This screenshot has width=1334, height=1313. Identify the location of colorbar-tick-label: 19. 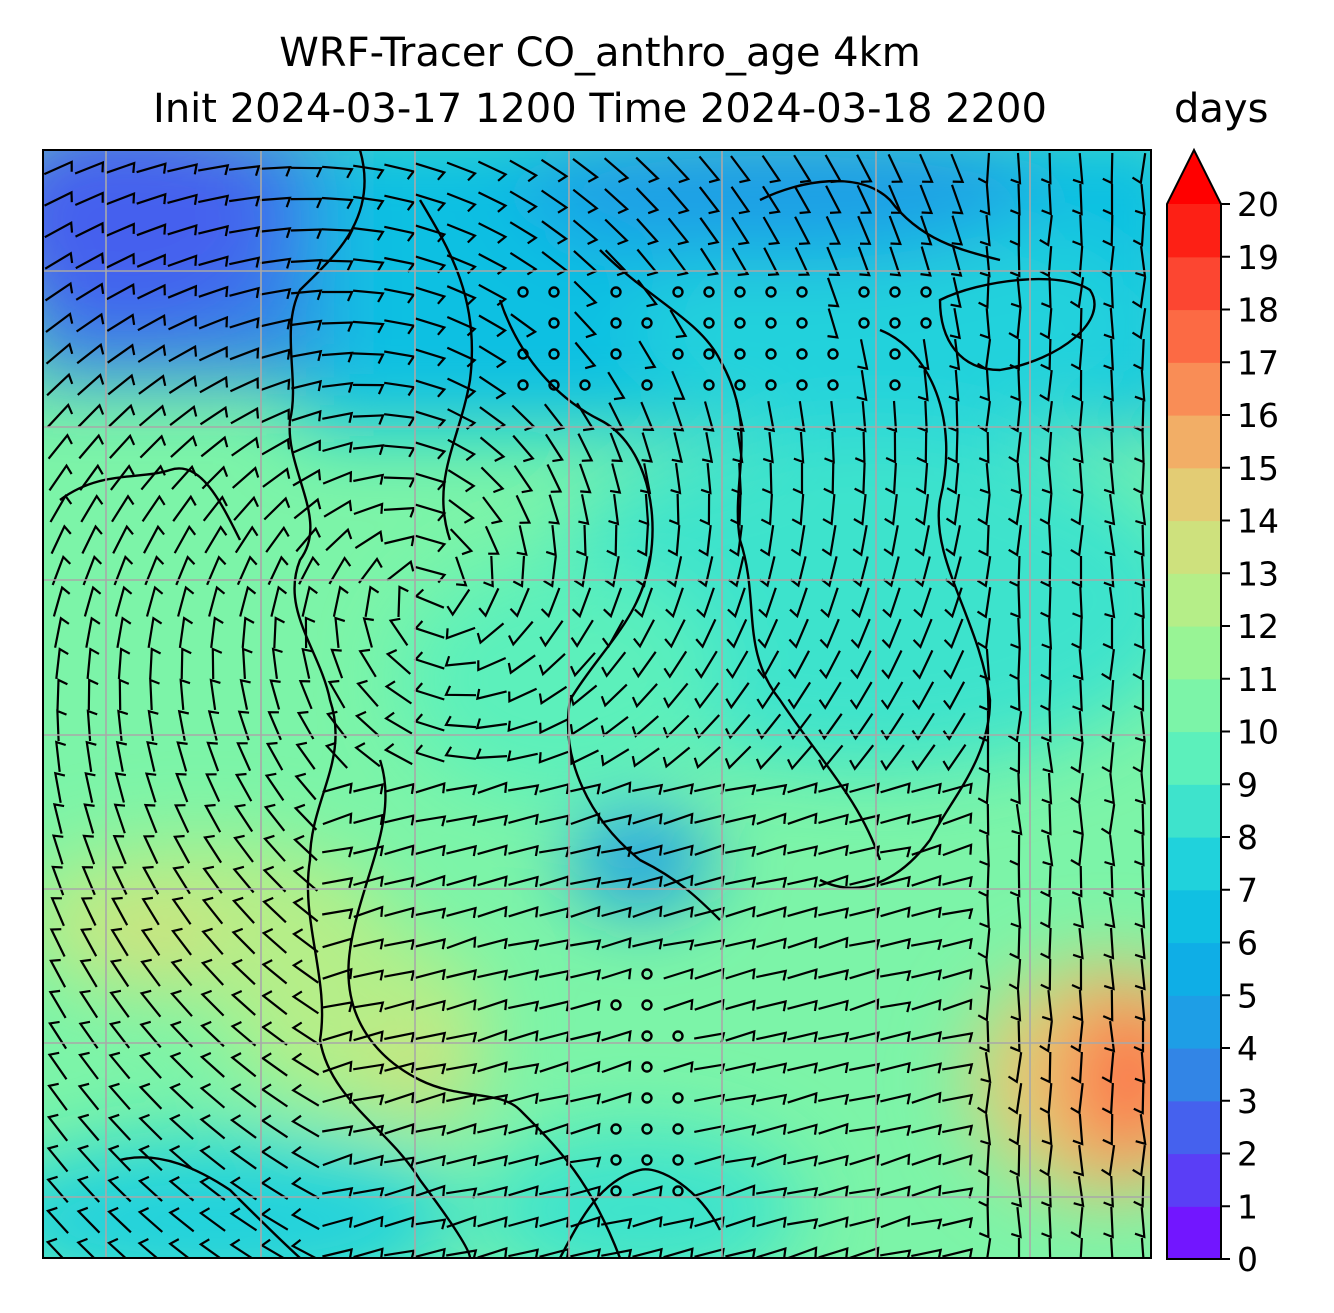
(1258, 257).